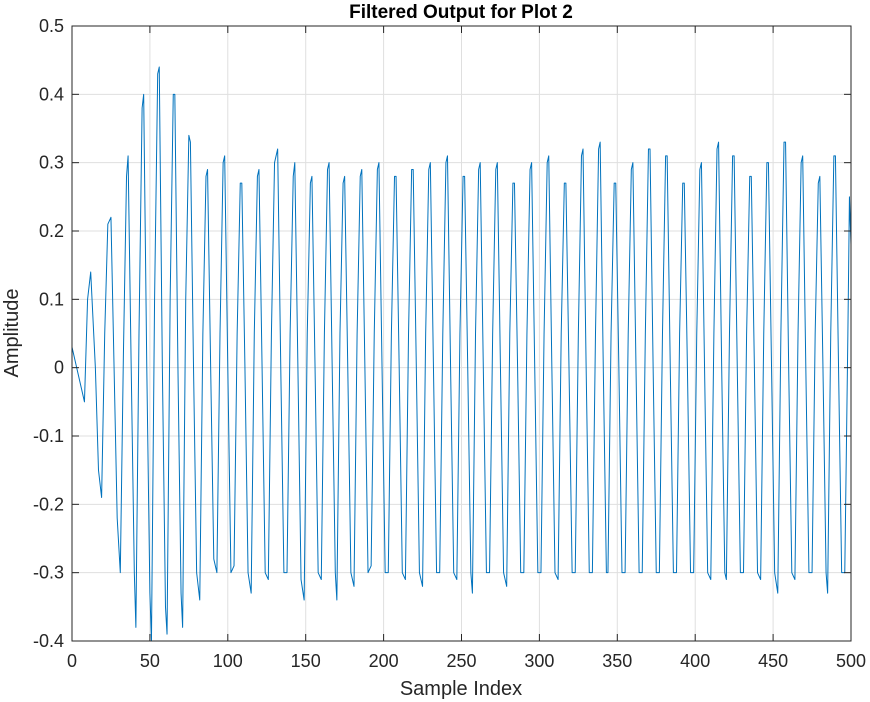  What do you see at coordinates (12, 333) in the screenshot?
I see `y-axis-label: Amplitude` at bounding box center [12, 333].